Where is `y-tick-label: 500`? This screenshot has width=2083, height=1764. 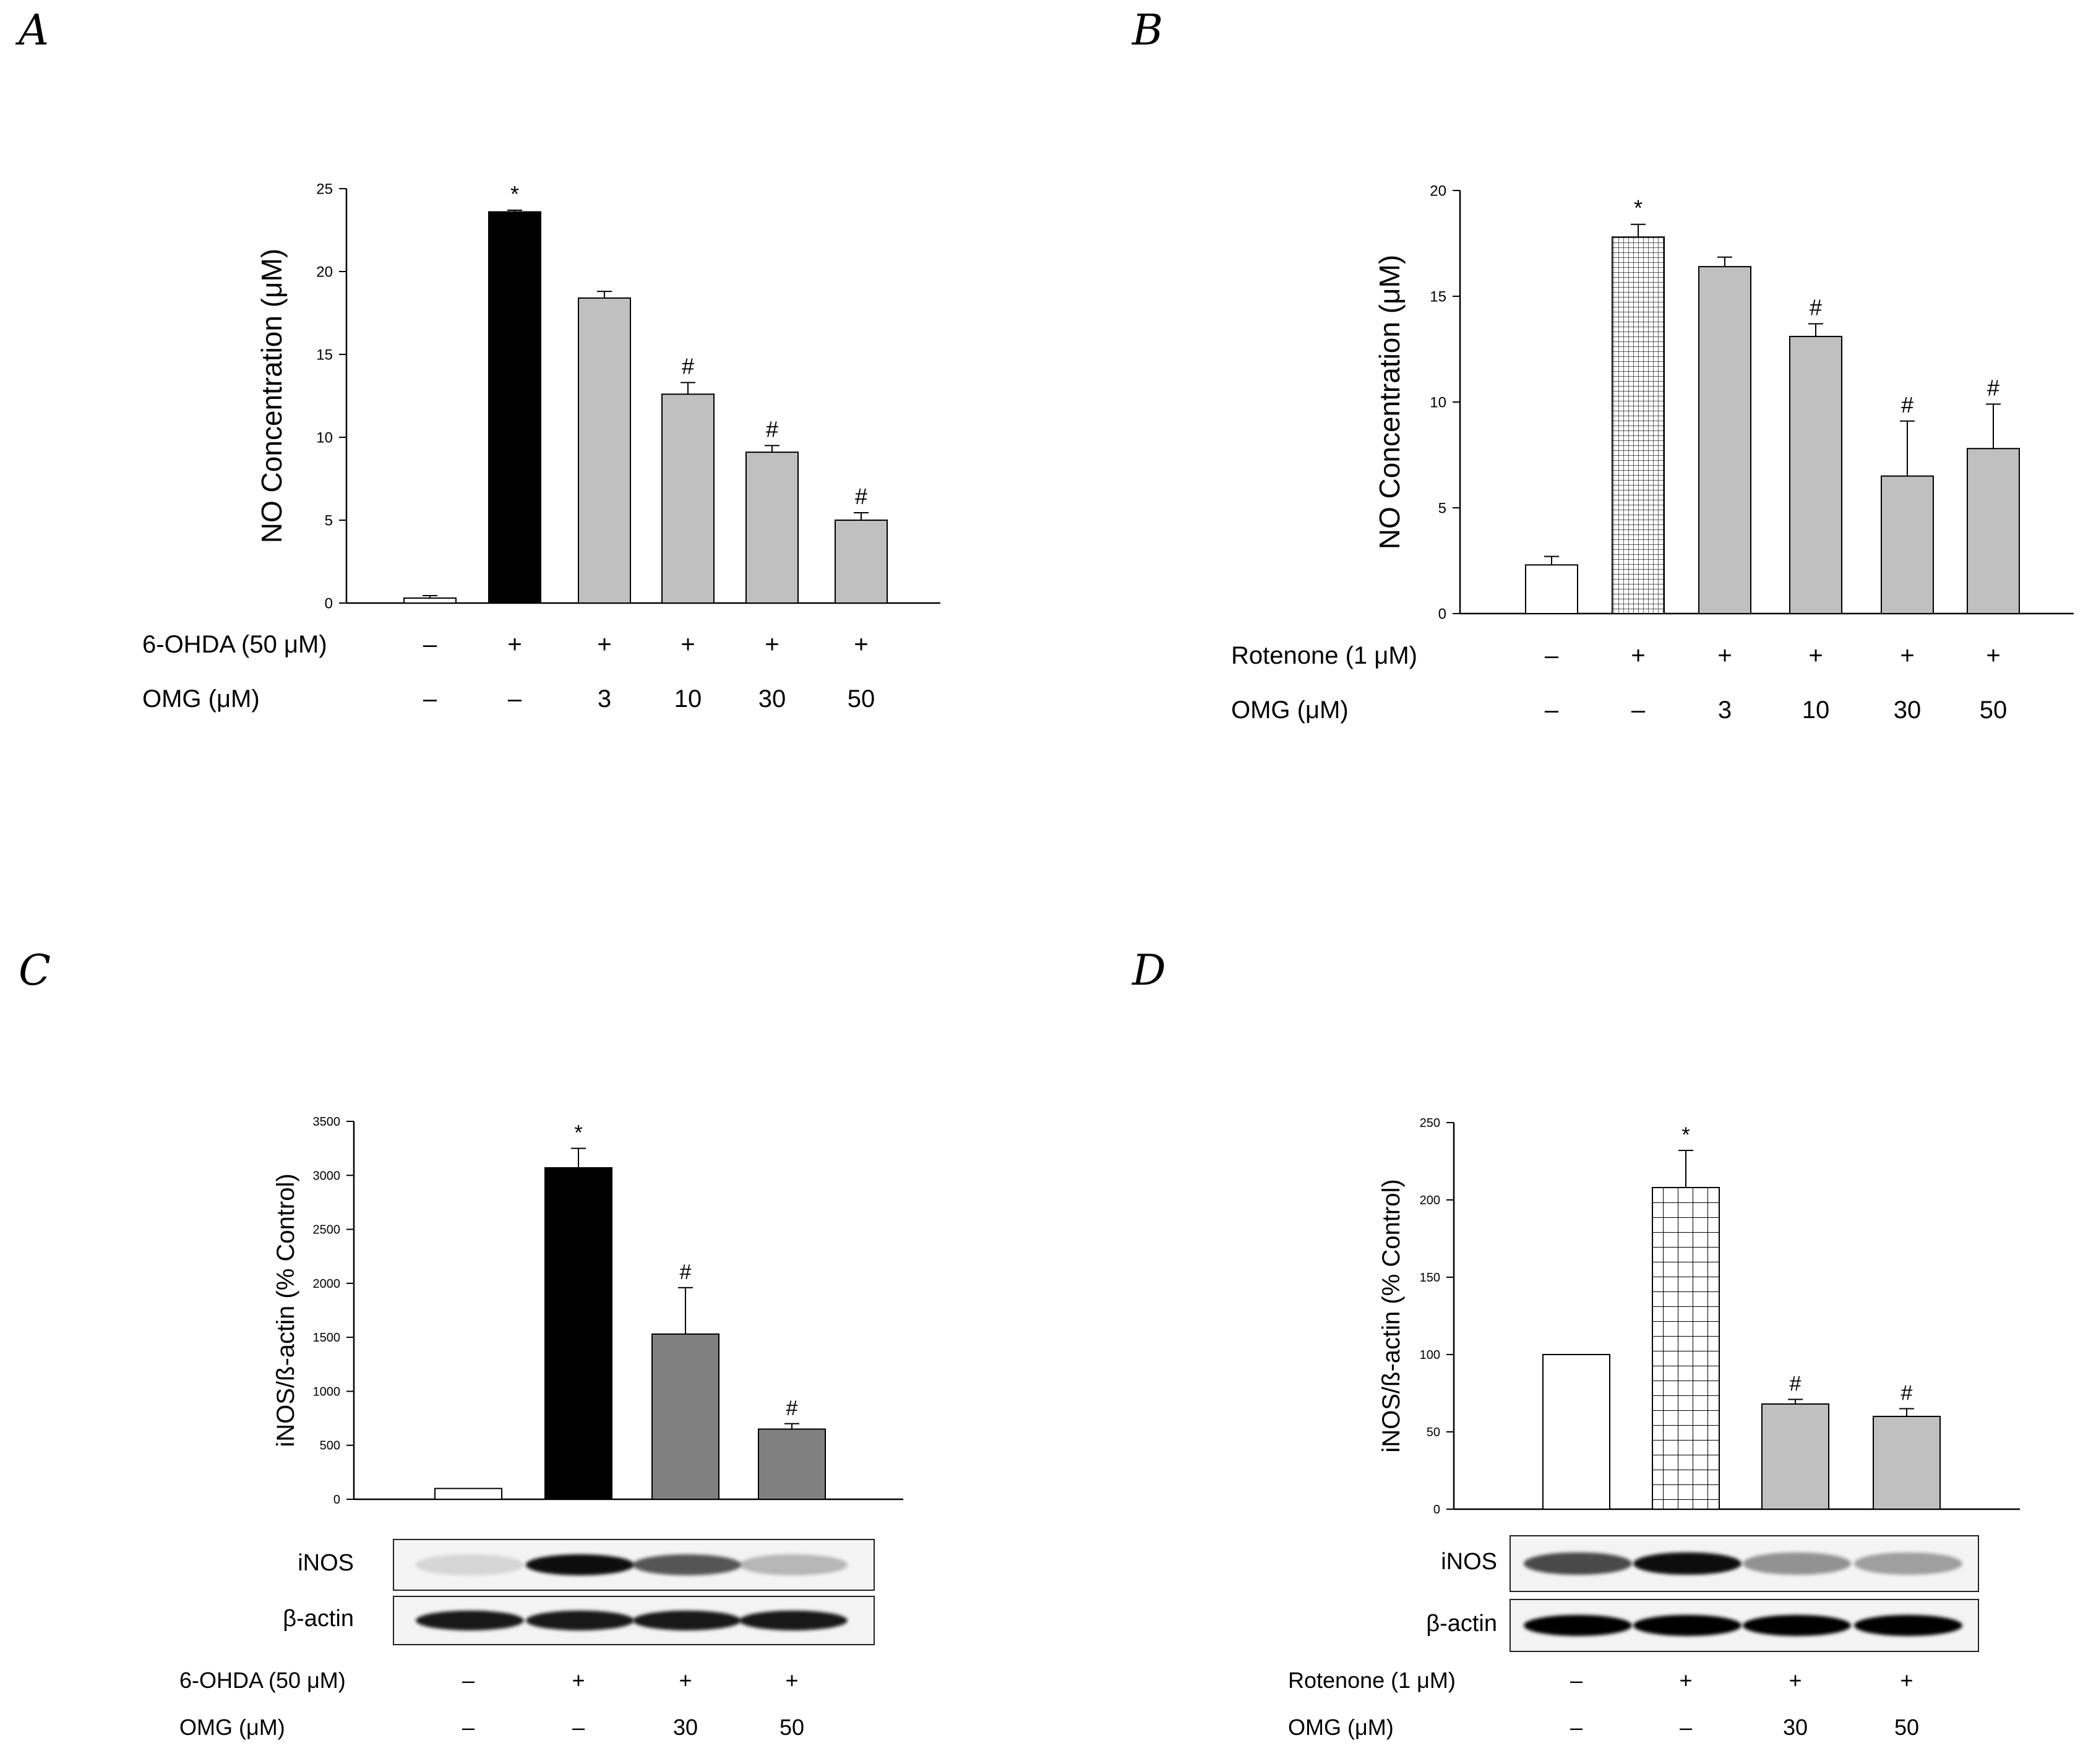 y-tick-label: 500 is located at coordinates (330, 1446).